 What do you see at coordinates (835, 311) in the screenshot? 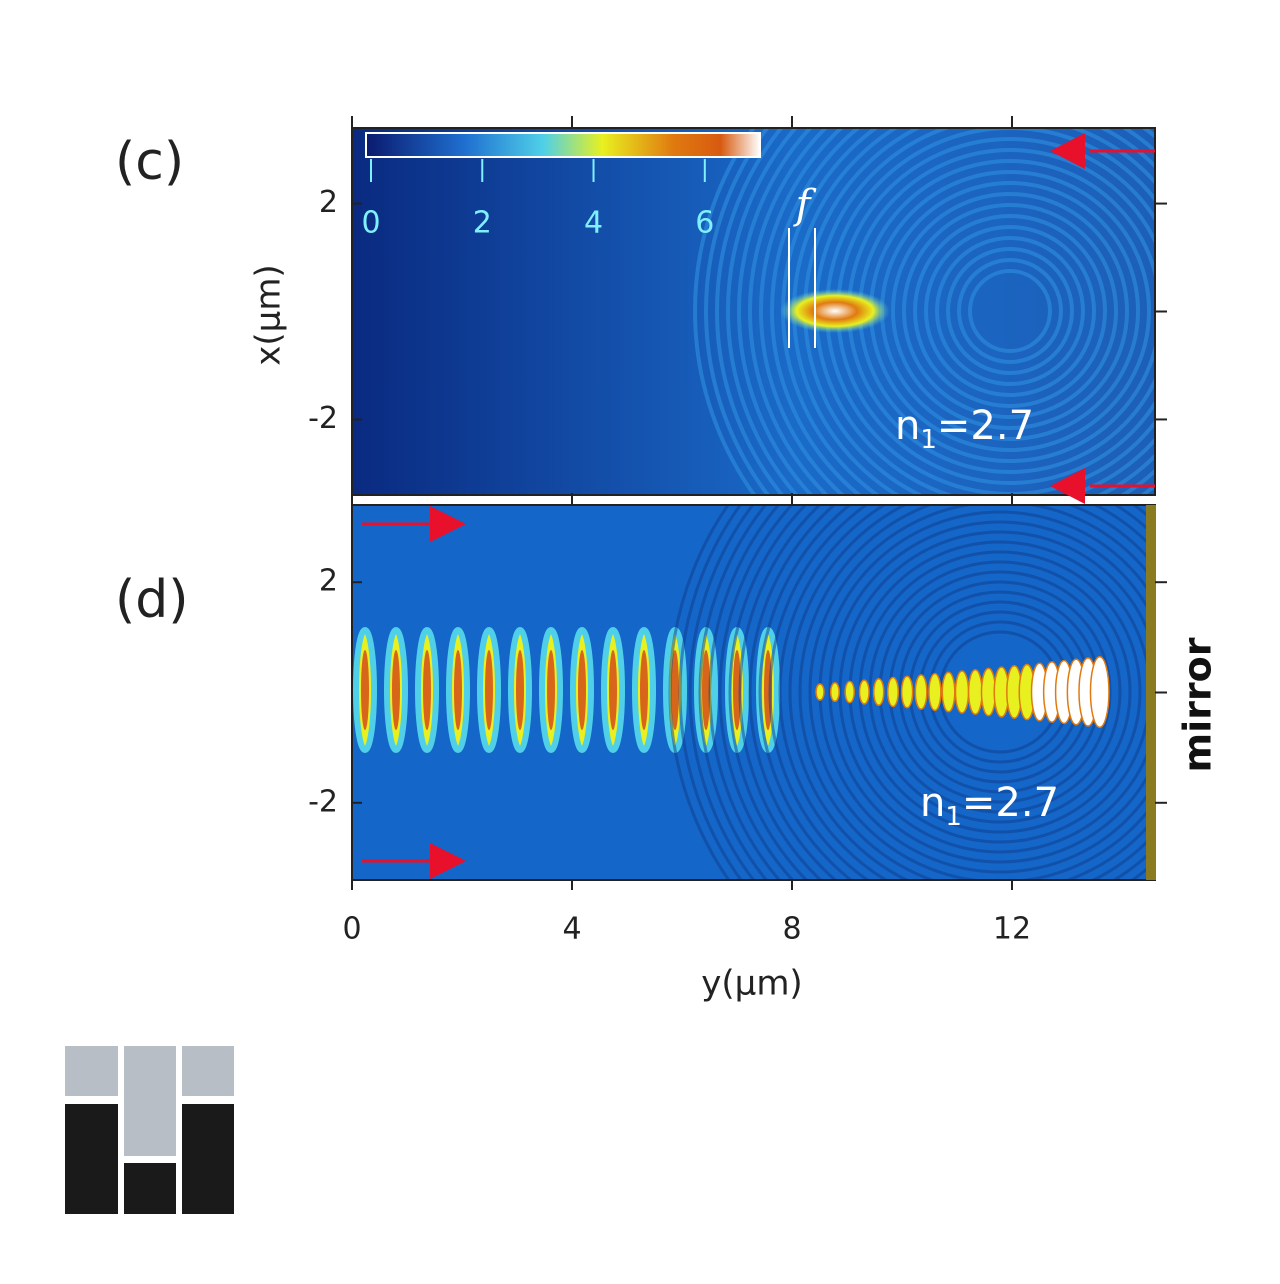
I see `focus-spot` at bounding box center [835, 311].